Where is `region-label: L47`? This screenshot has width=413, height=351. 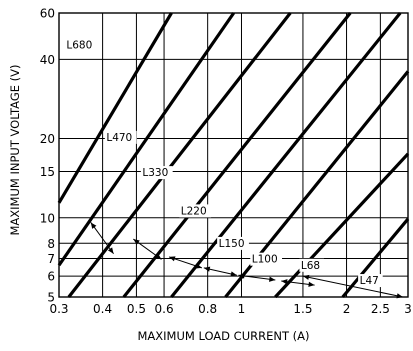 region-label: L47 is located at coordinates (369, 281).